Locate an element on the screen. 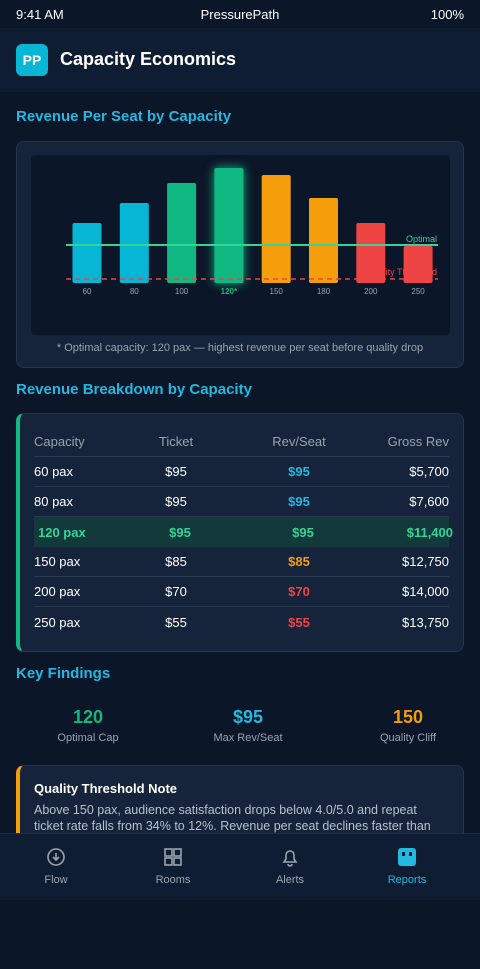 This screenshot has width=480, height=969. nav-item: Reports is located at coordinates (407, 867).